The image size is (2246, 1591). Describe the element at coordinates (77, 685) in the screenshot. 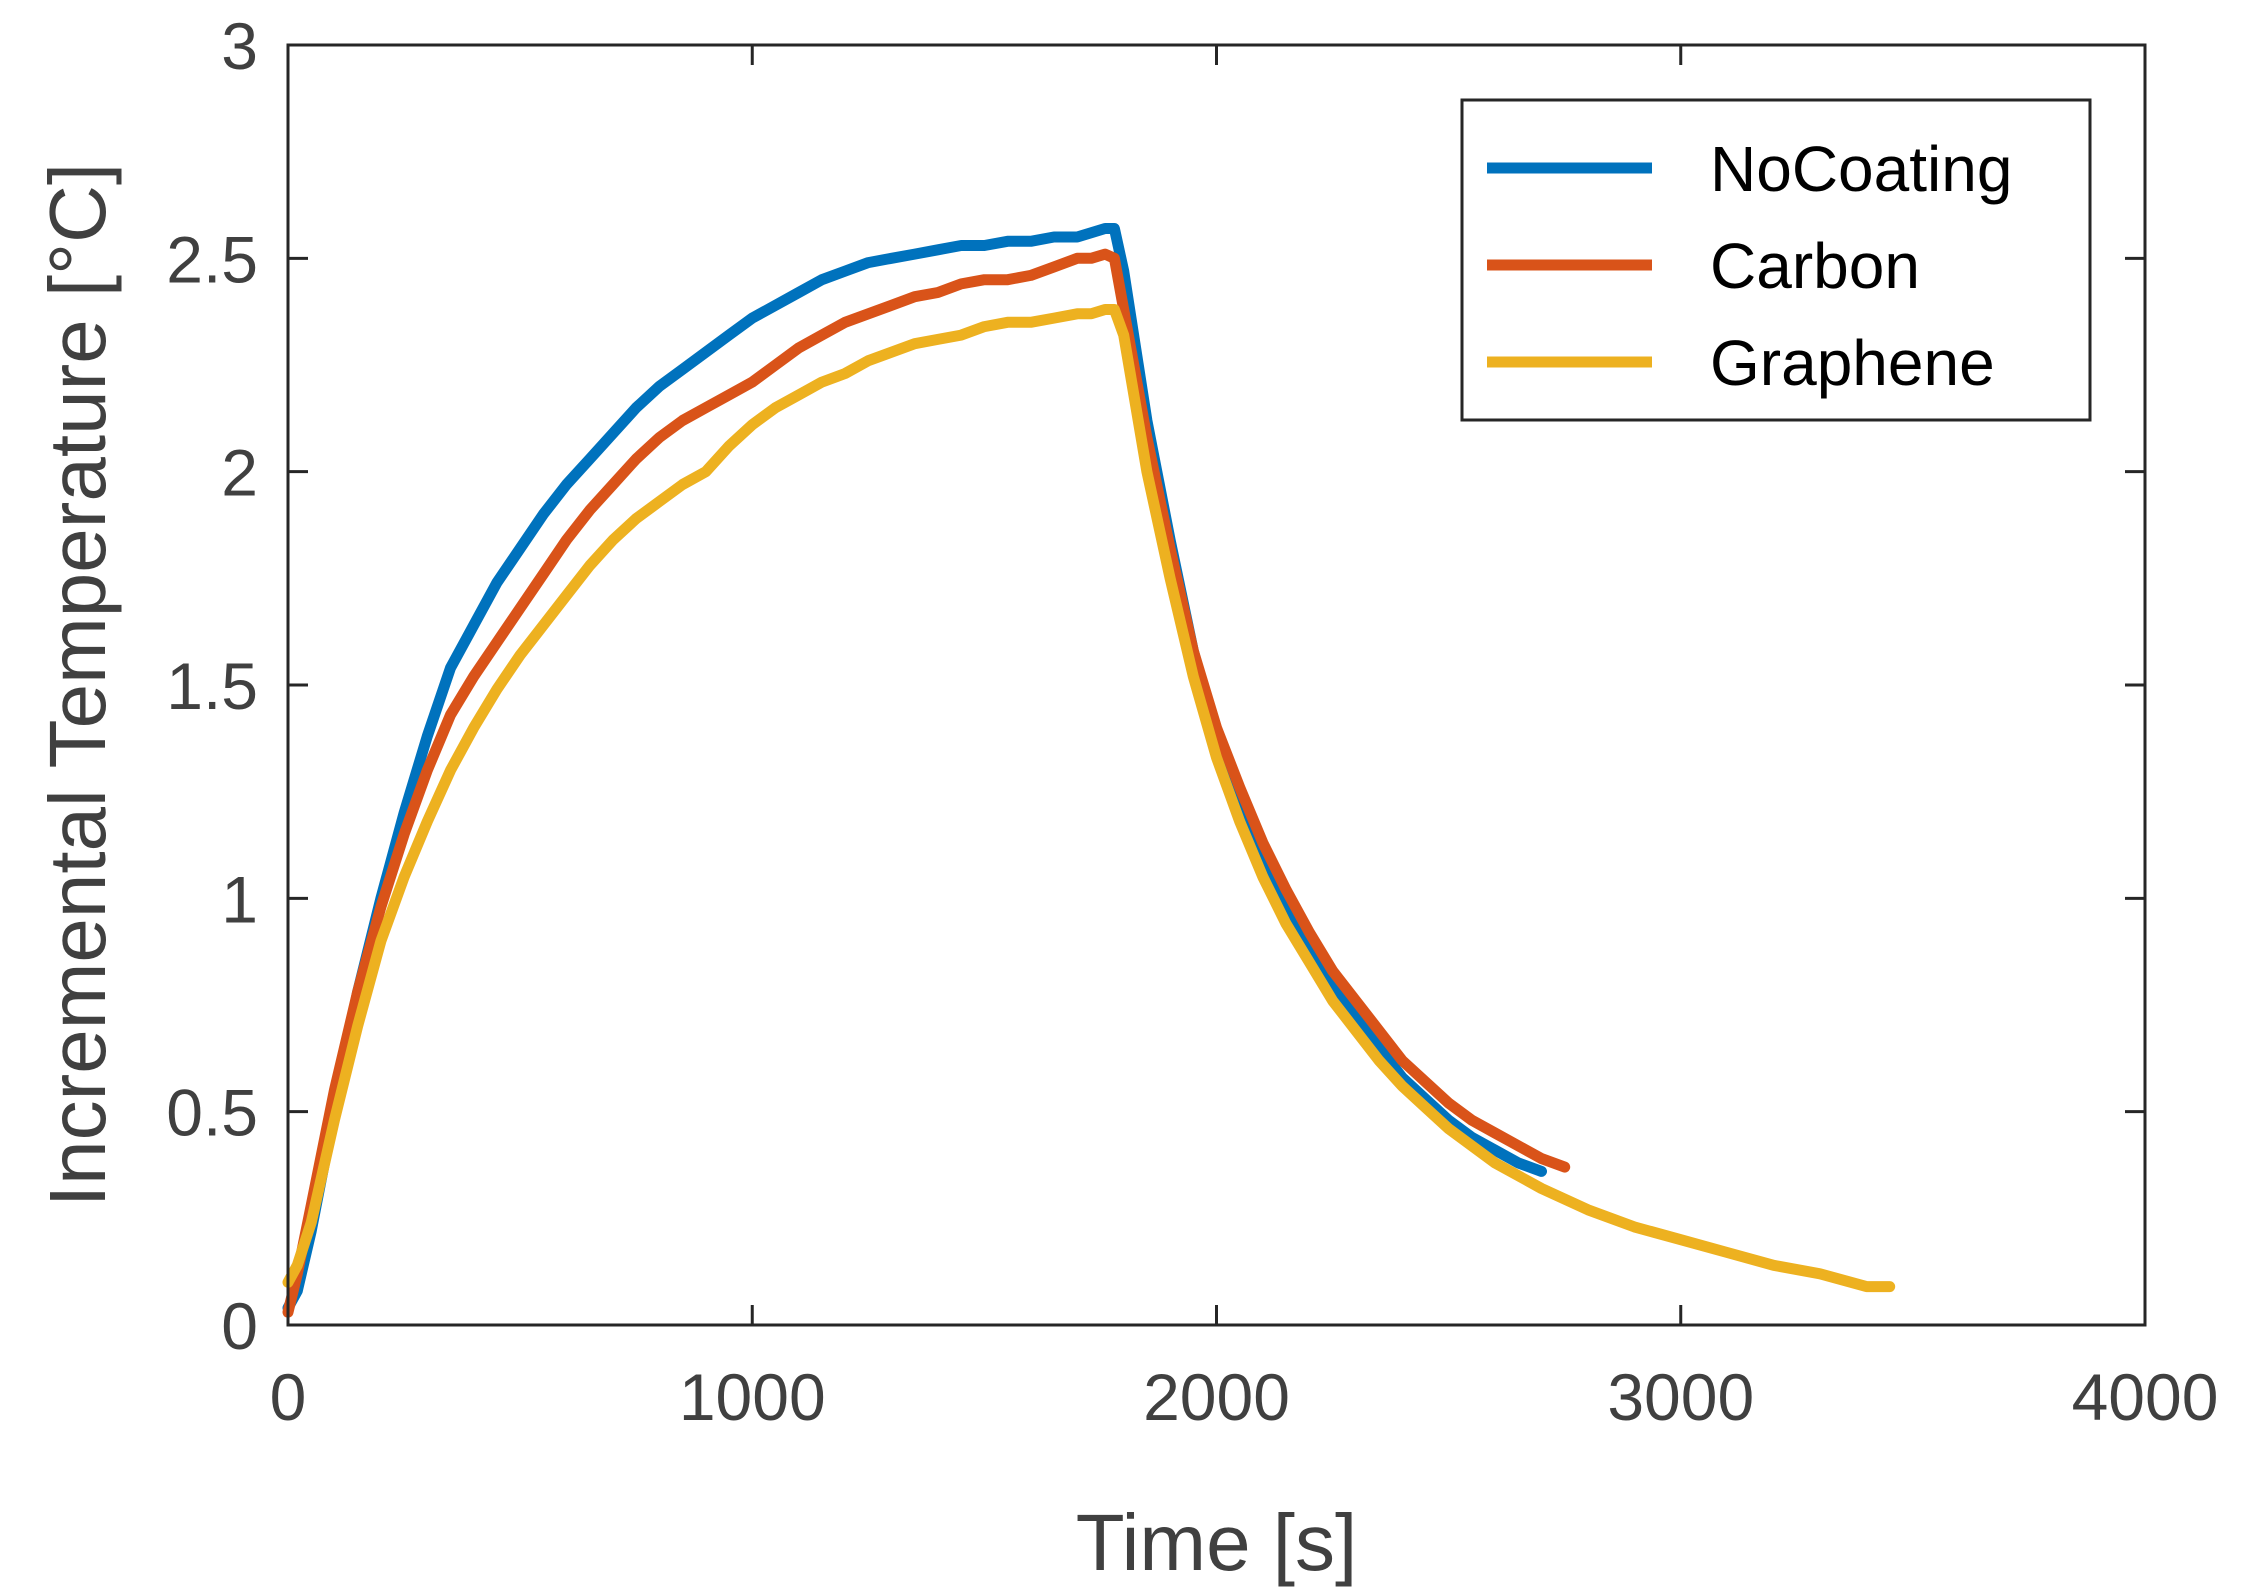

I see `y-axis-title: Incremental Temperature [°C]` at that location.